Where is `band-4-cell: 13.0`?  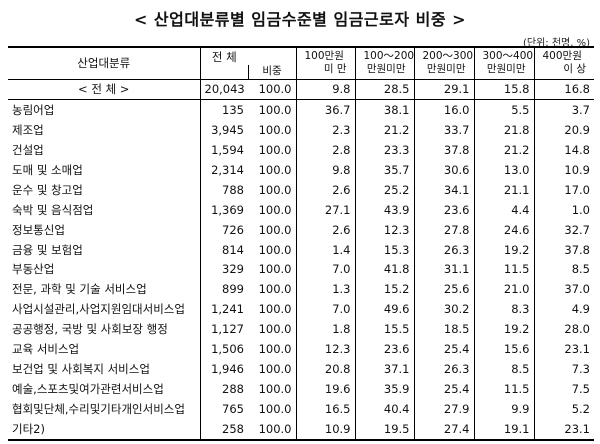 band-4-cell: 13.0 is located at coordinates (504, 170).